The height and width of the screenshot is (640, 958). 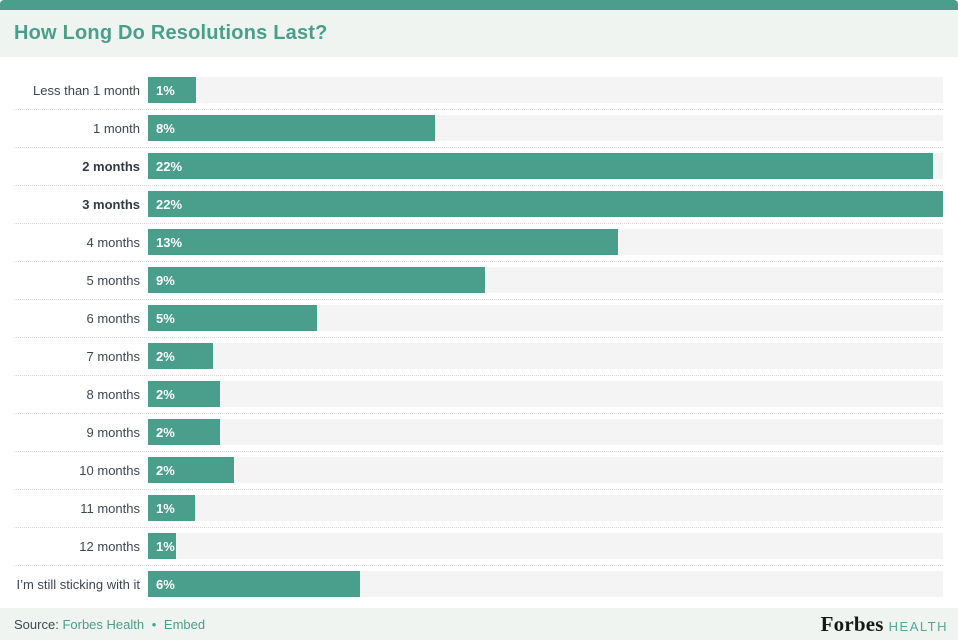 I want to click on chart-title: How Long Do Resolutions Last?, so click(x=171, y=33).